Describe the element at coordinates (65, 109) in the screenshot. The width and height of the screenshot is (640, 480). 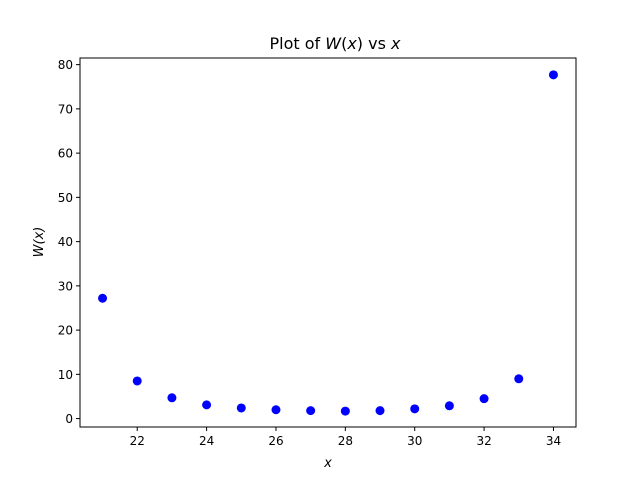
I see `y-tick-label: 70` at that location.